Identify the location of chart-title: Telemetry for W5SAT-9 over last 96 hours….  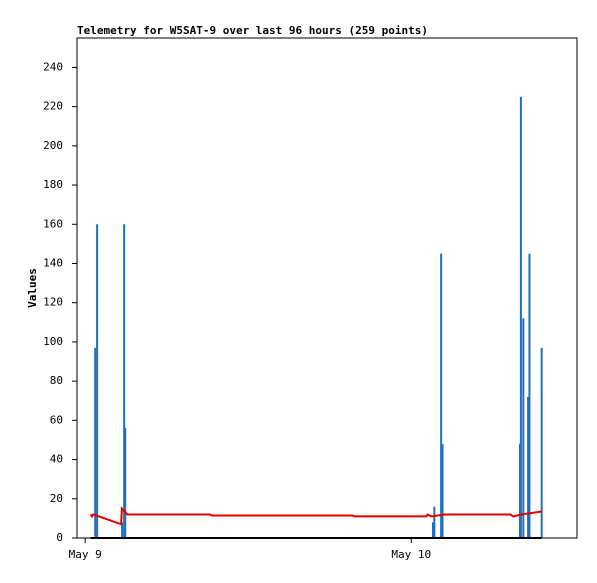
(252, 30).